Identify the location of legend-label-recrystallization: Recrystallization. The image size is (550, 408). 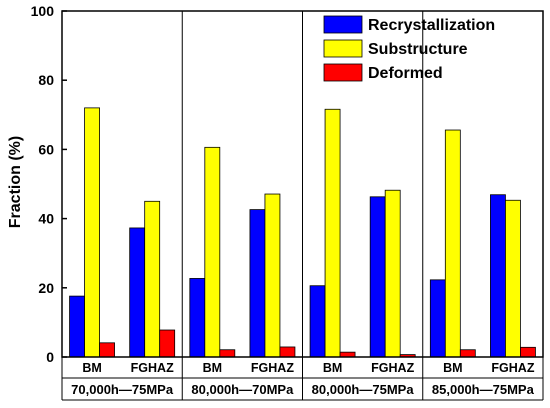
(431, 25).